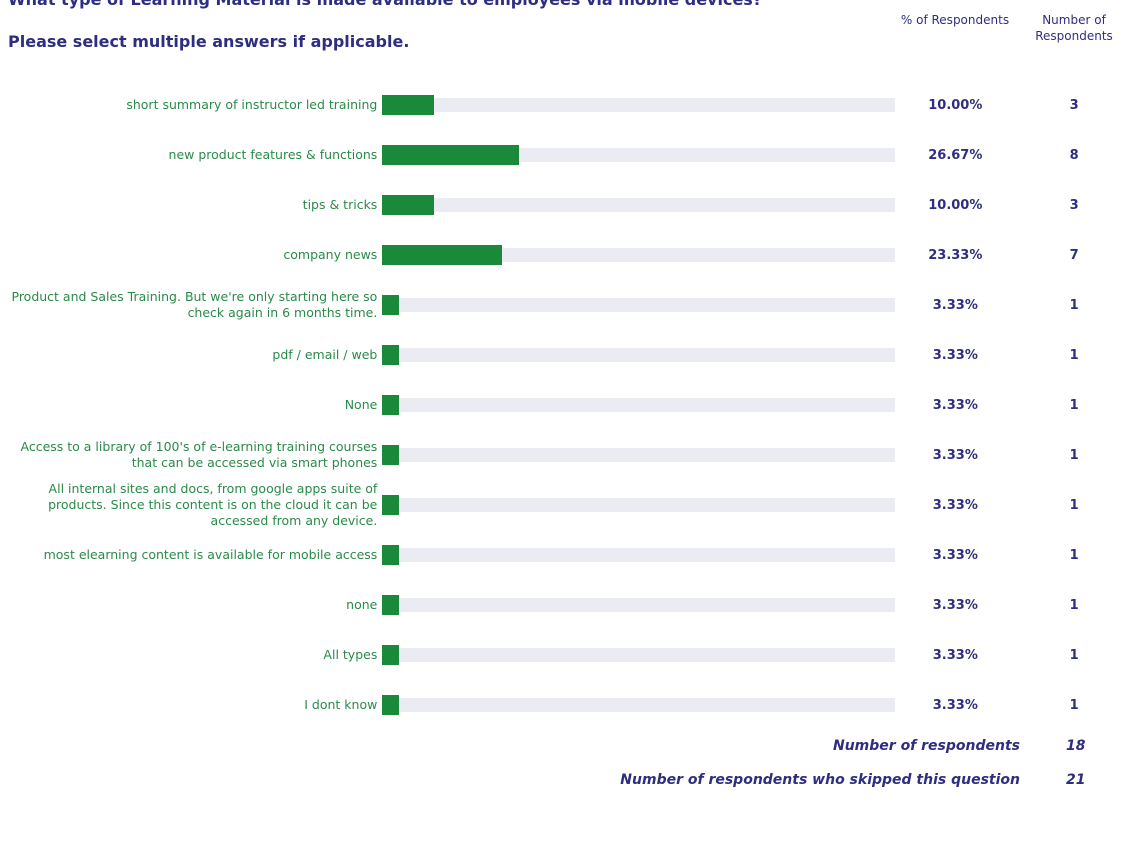 The image size is (1133, 862). What do you see at coordinates (341, 704) in the screenshot?
I see `category-label: I dont know` at bounding box center [341, 704].